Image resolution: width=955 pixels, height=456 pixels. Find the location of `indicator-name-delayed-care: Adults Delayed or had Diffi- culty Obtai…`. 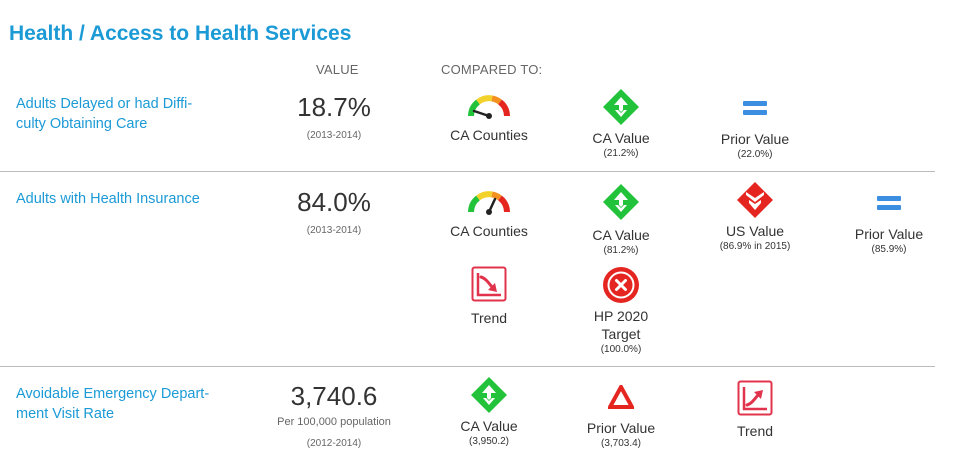

indicator-name-delayed-care: Adults Delayed or had Diffi- culty Obtai… is located at coordinates (104, 114).